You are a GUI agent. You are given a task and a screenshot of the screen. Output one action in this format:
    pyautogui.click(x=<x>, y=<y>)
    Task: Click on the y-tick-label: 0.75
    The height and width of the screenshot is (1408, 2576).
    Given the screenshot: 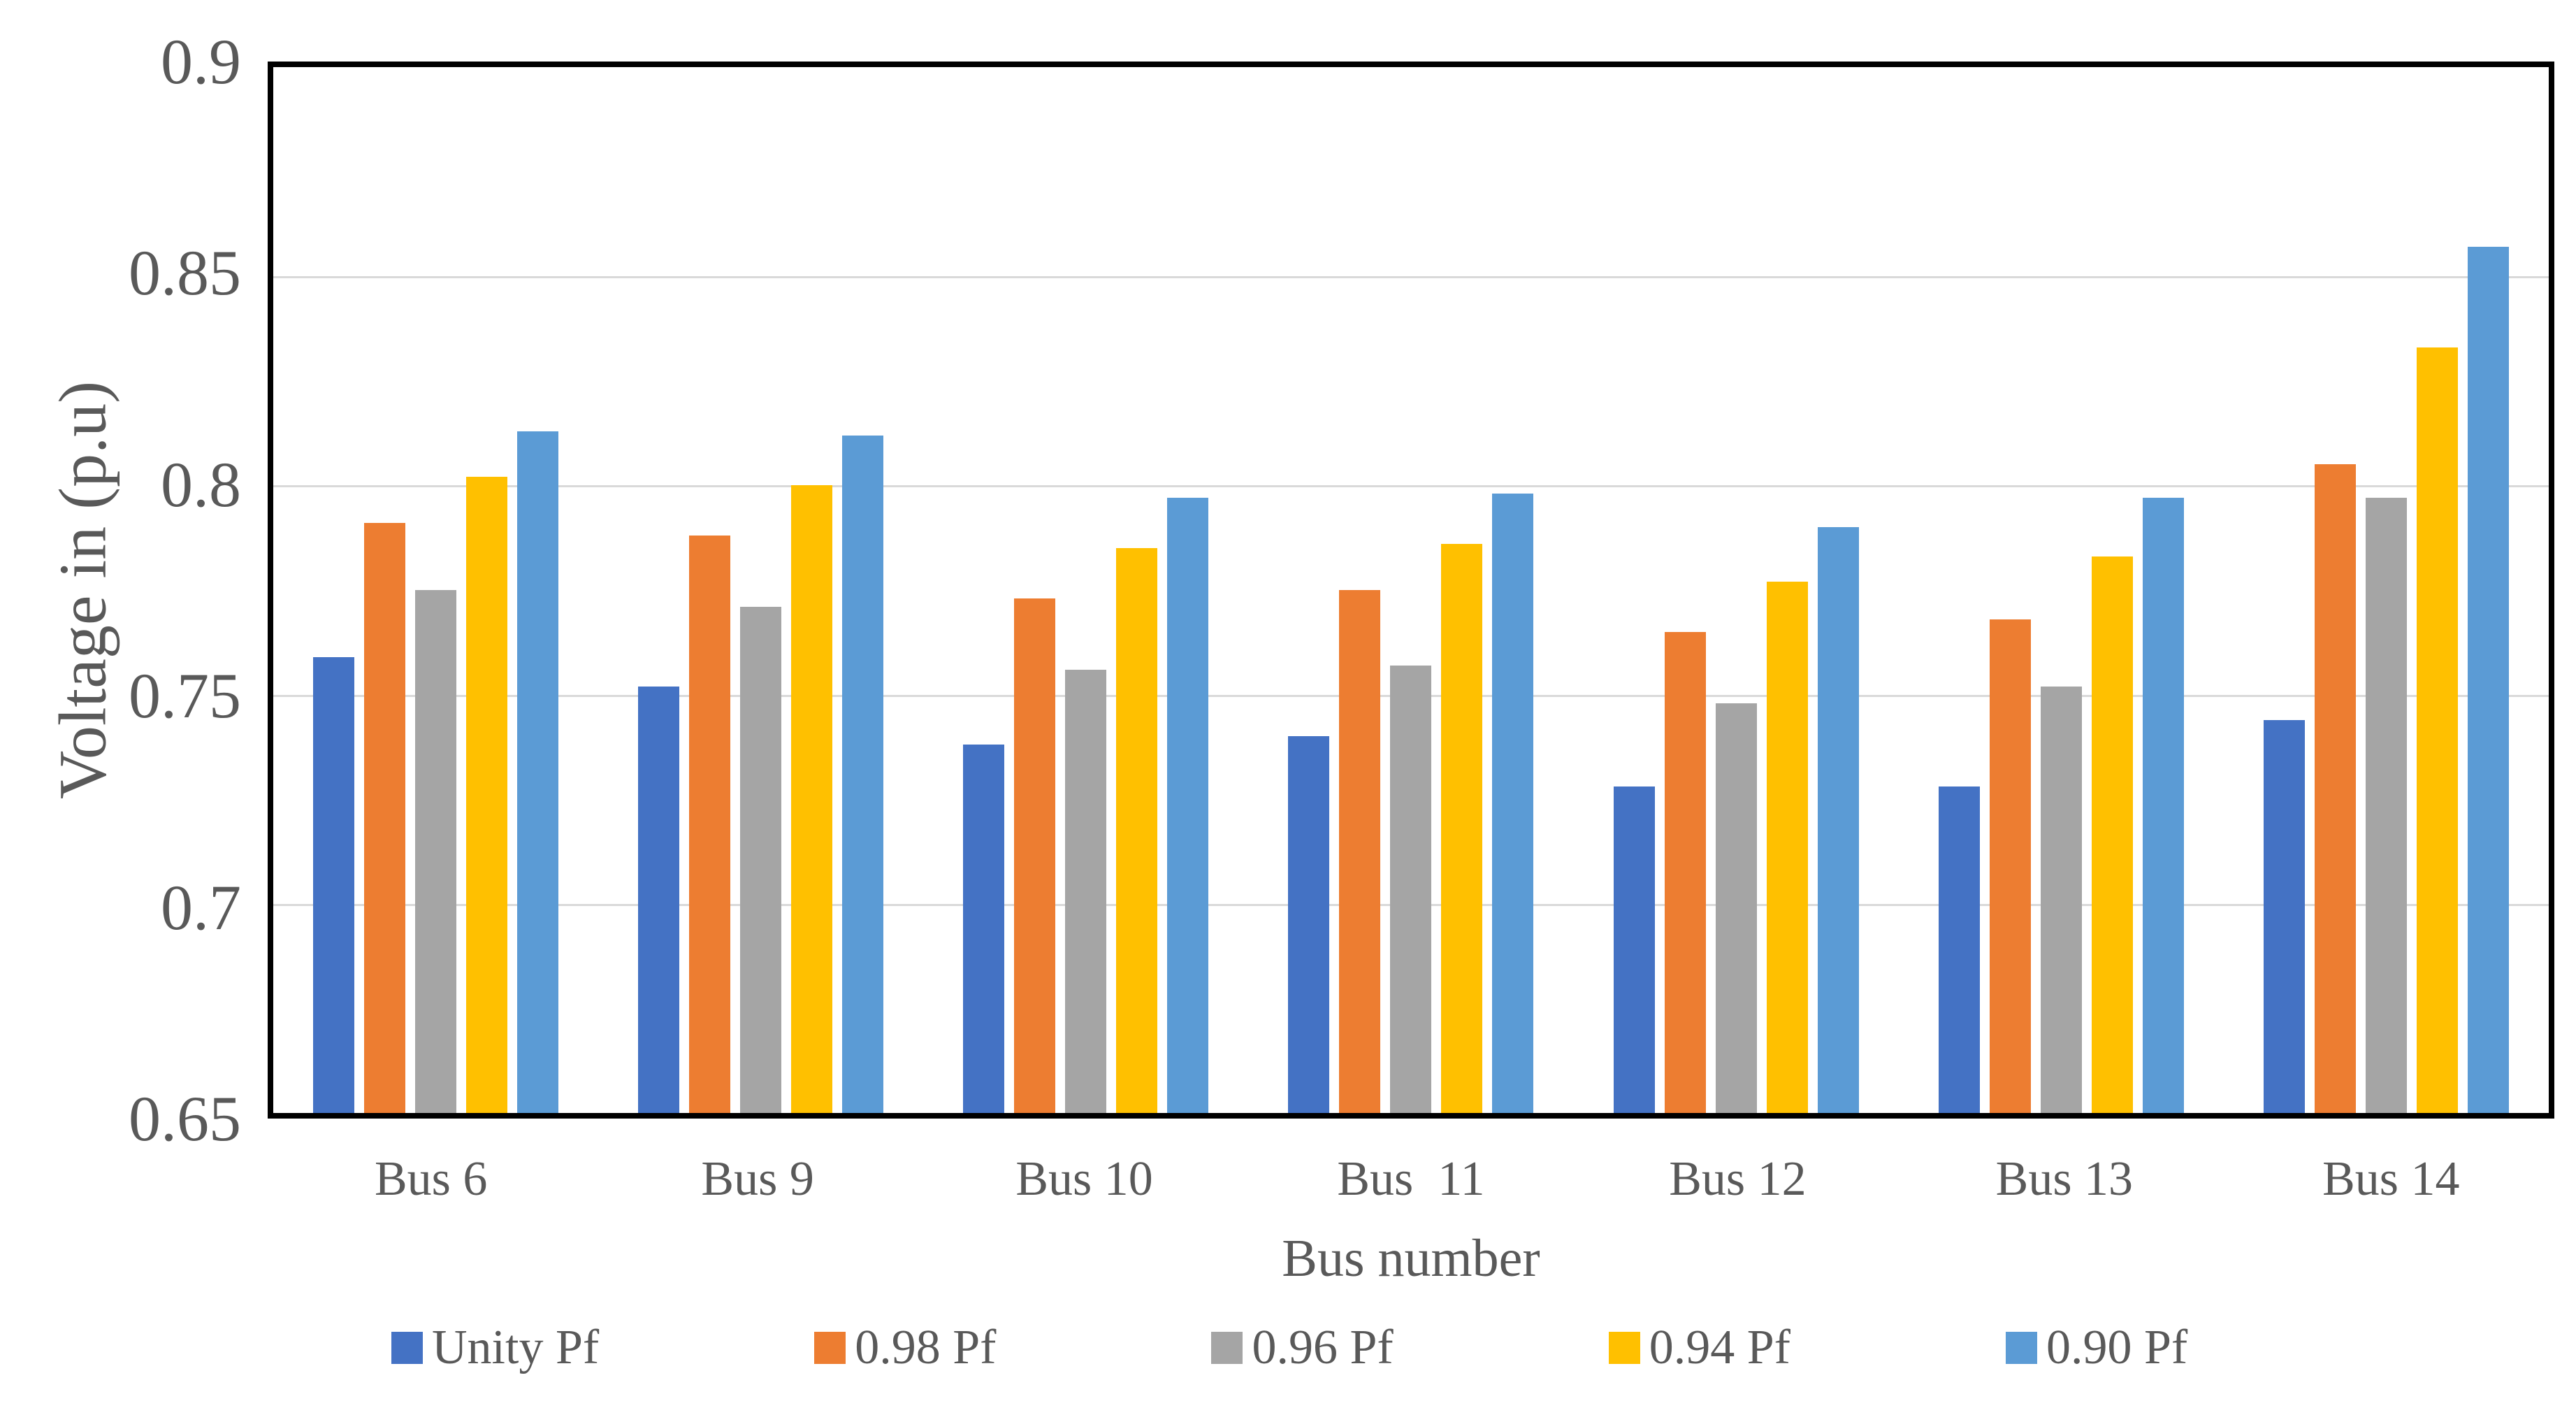 What is the action you would take?
    pyautogui.click(x=185, y=696)
    